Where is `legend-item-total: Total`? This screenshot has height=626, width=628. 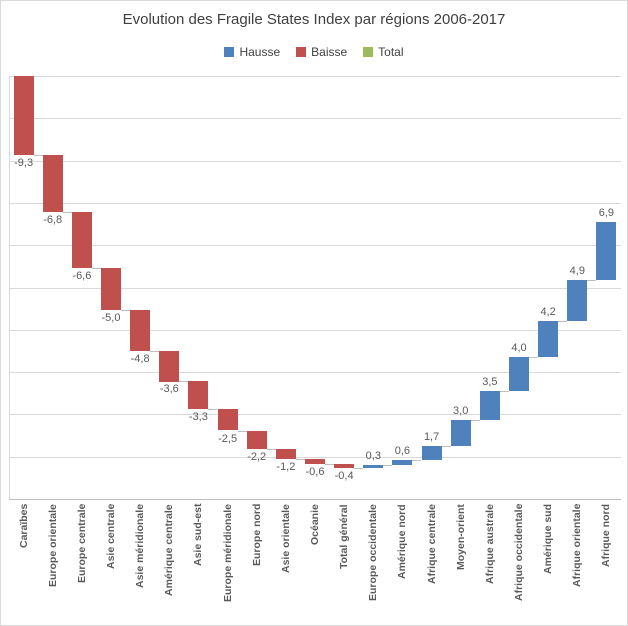
legend-item-total: Total is located at coordinates (383, 52).